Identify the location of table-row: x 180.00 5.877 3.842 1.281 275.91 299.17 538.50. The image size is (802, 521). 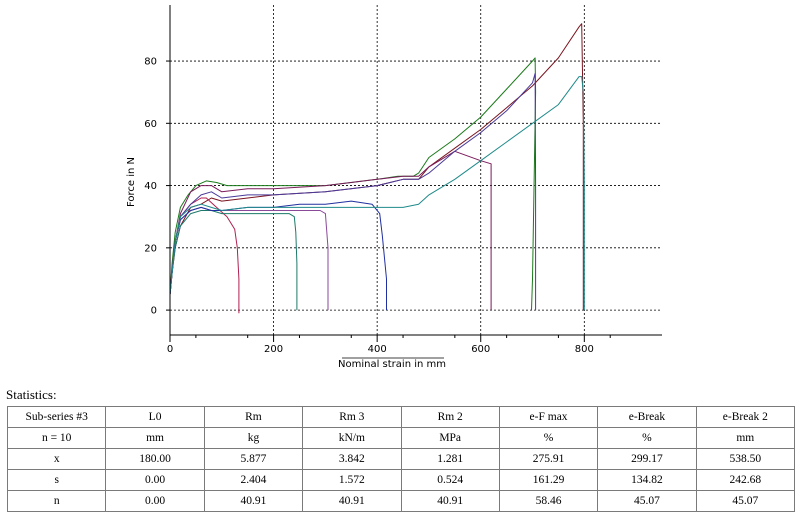
(401, 459).